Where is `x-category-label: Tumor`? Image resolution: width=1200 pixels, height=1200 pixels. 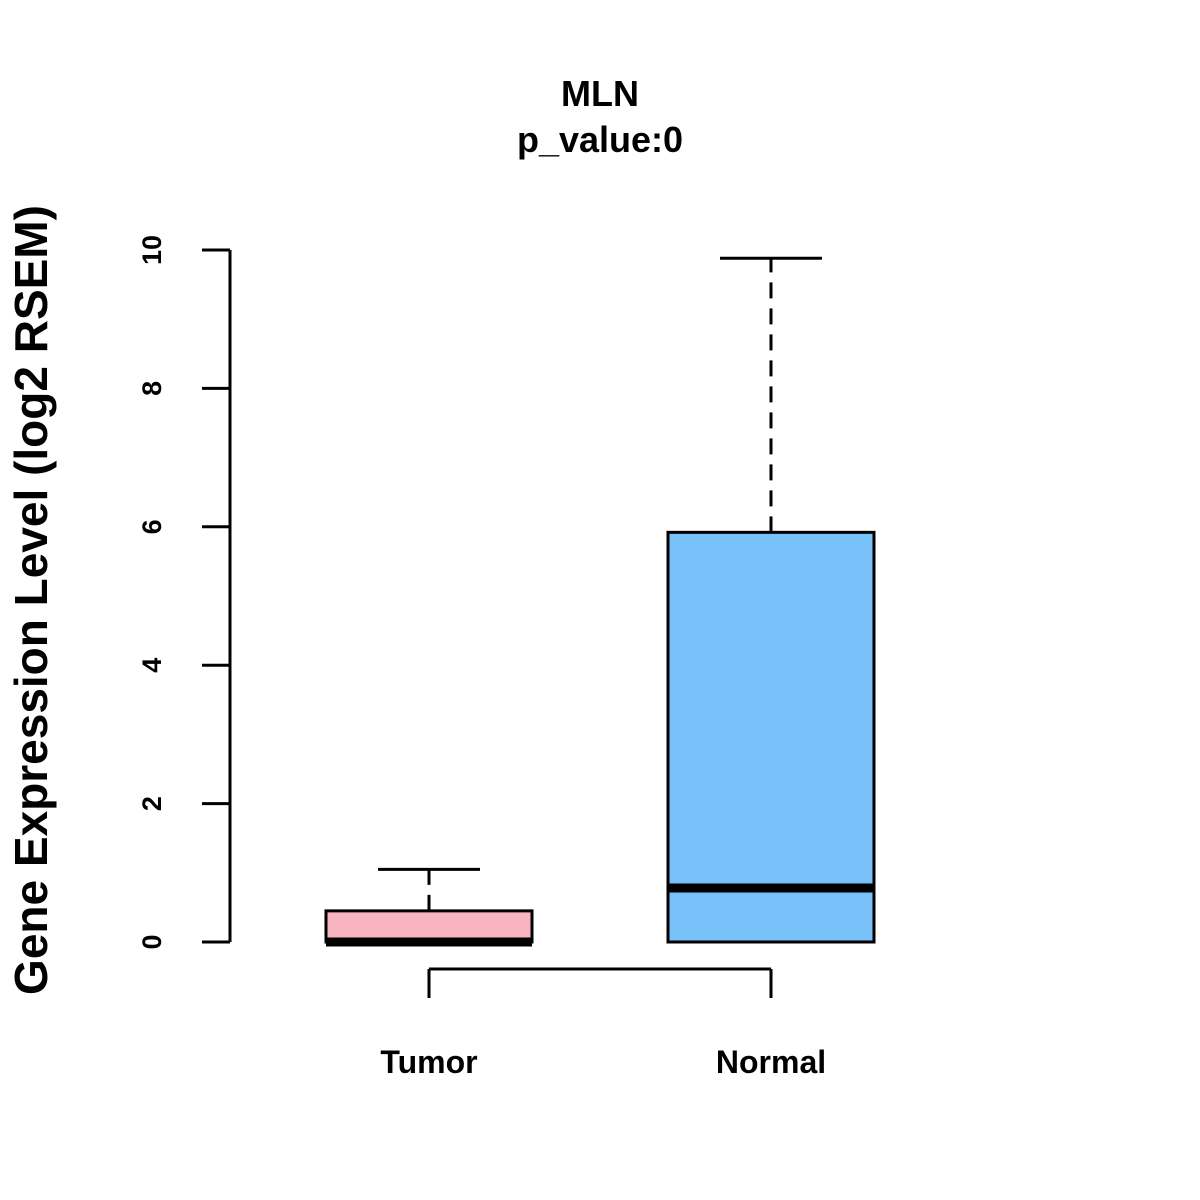
x-category-label: Tumor is located at coordinates (428, 1062).